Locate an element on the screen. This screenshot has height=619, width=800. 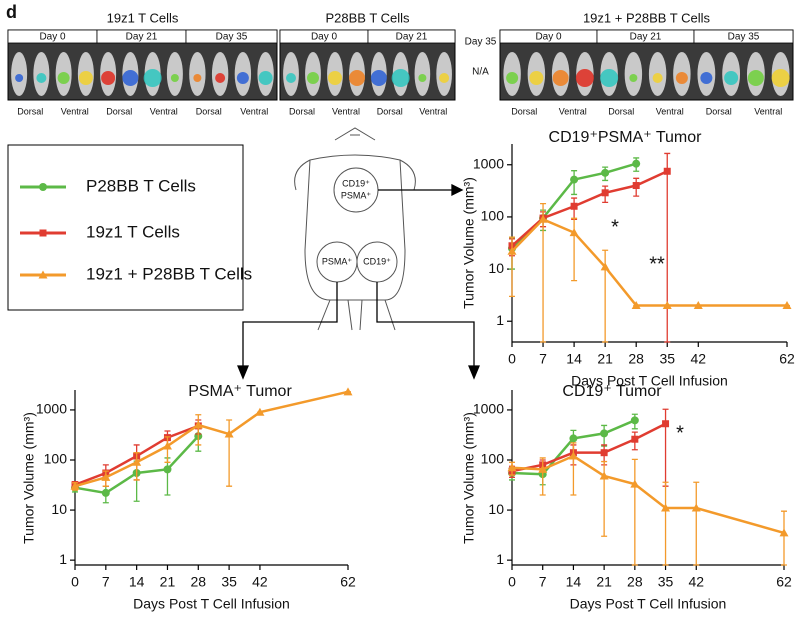
panel-label: d is located at coordinates (11, 12).